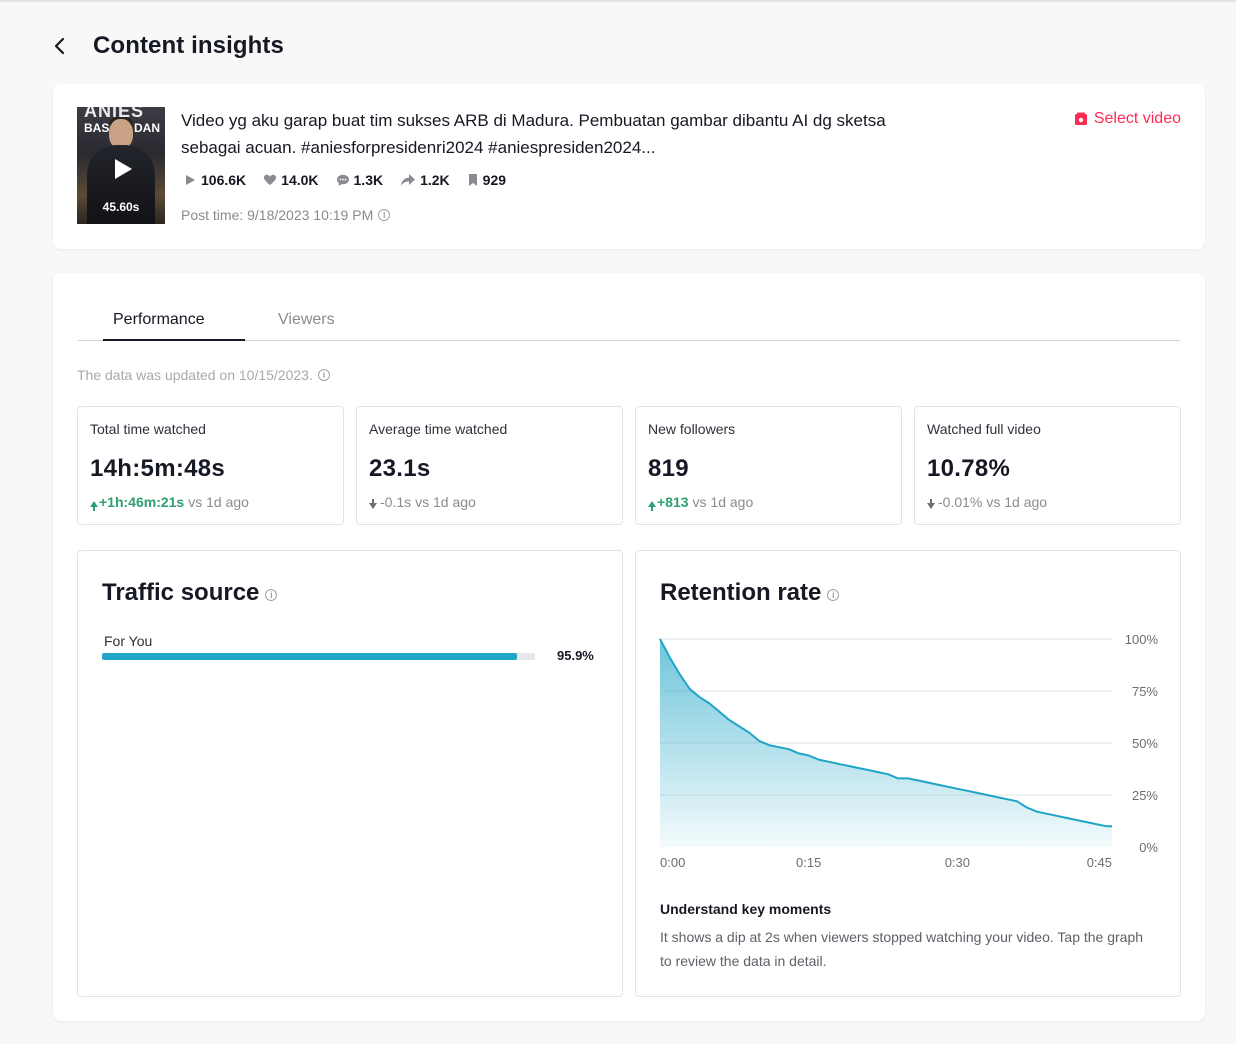 The width and height of the screenshot is (1236, 1044). Describe the element at coordinates (195, 375) in the screenshot. I see `data-updated-text: The data was updated on 10/15/2023.` at that location.